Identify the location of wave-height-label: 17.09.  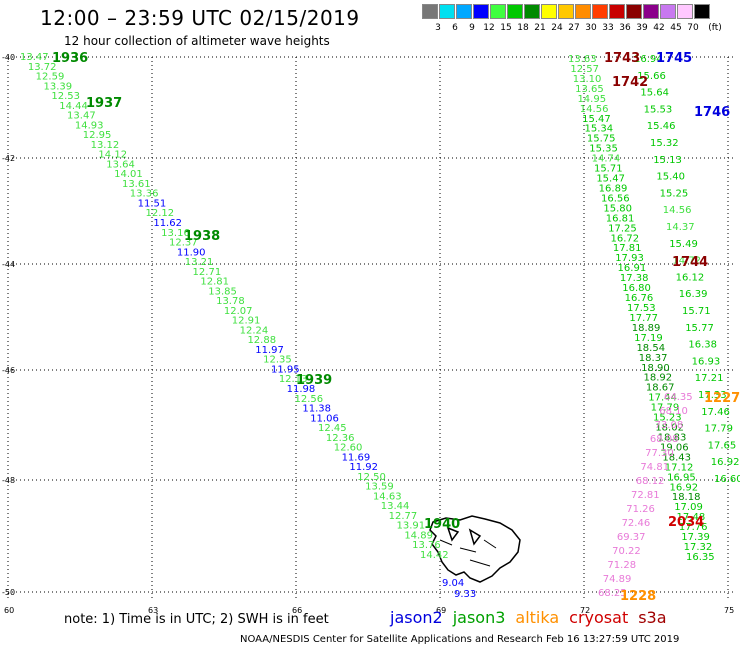
(688, 507).